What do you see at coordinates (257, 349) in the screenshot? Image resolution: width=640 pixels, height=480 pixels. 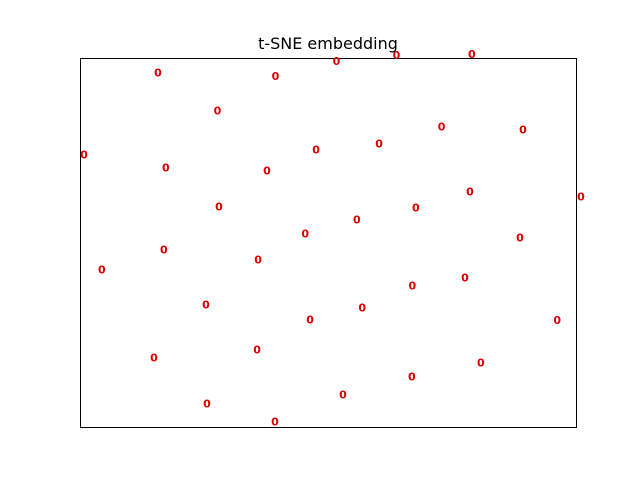 I see `data-point-29: 0` at bounding box center [257, 349].